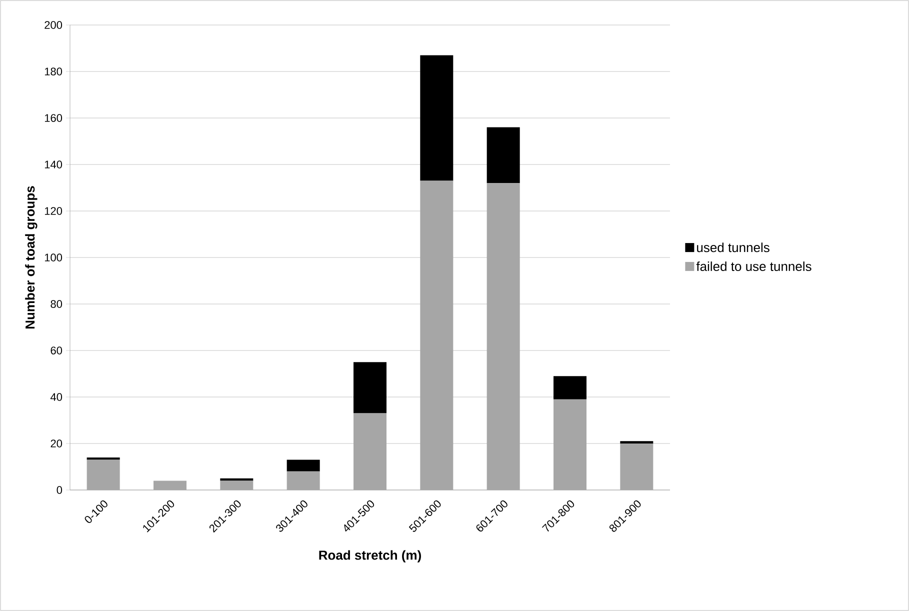 Image resolution: width=909 pixels, height=611 pixels. What do you see at coordinates (53, 258) in the screenshot?
I see `y-tick-label: 100` at bounding box center [53, 258].